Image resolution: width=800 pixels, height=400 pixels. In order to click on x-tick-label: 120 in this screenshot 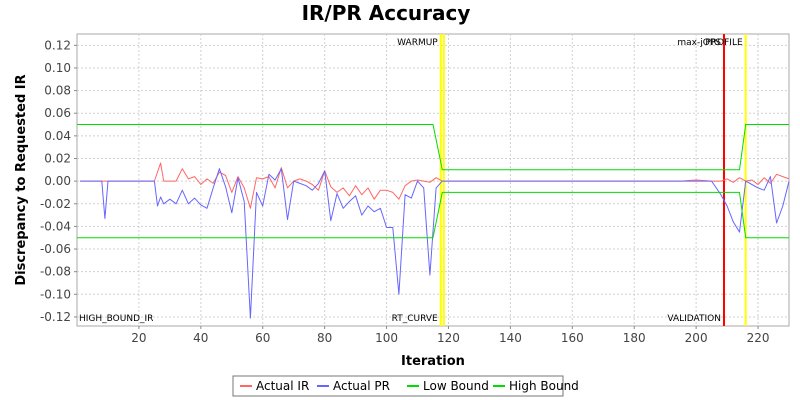, I will do `click(448, 338)`.